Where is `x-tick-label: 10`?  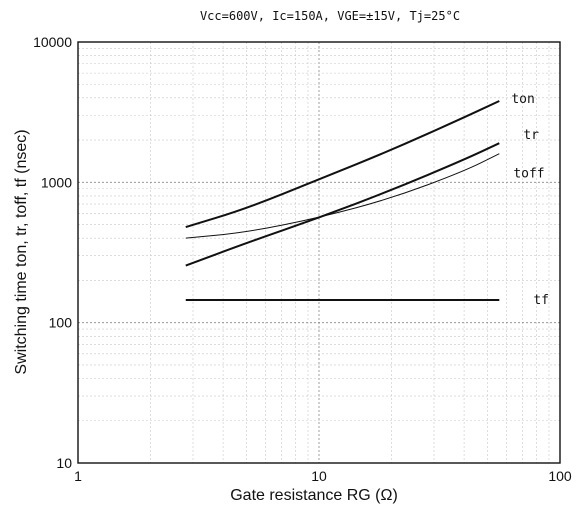
x-tick-label: 10 is located at coordinates (319, 476).